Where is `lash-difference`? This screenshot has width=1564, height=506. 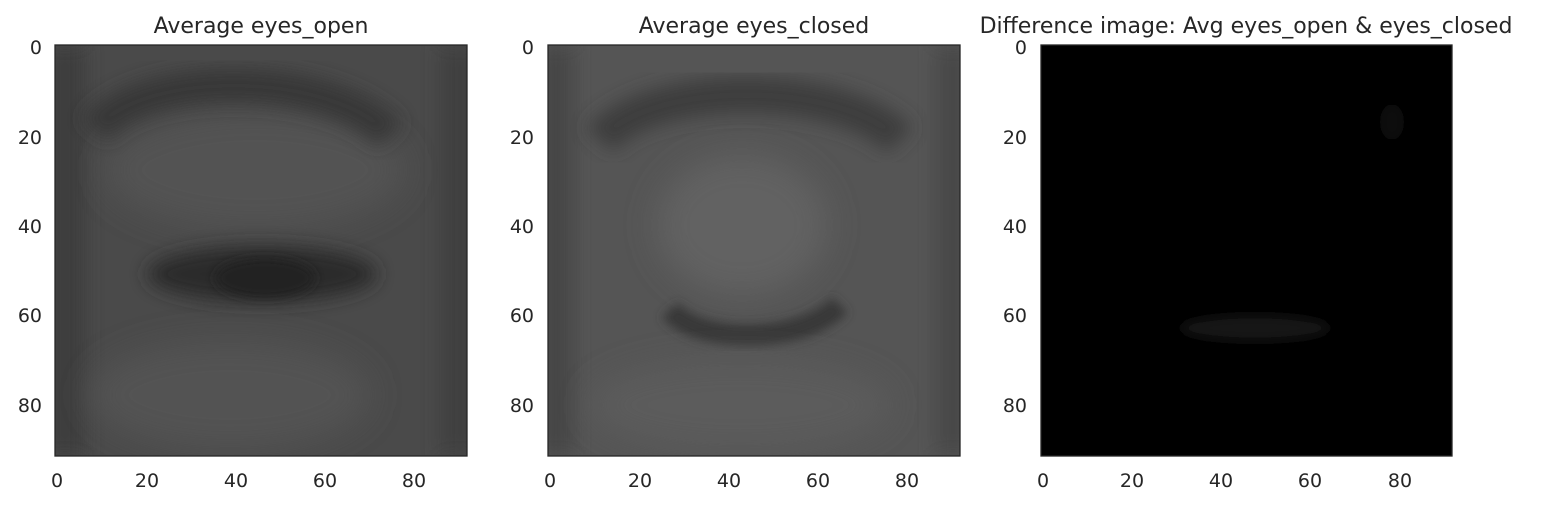
lash-difference is located at coordinates (1255, 328).